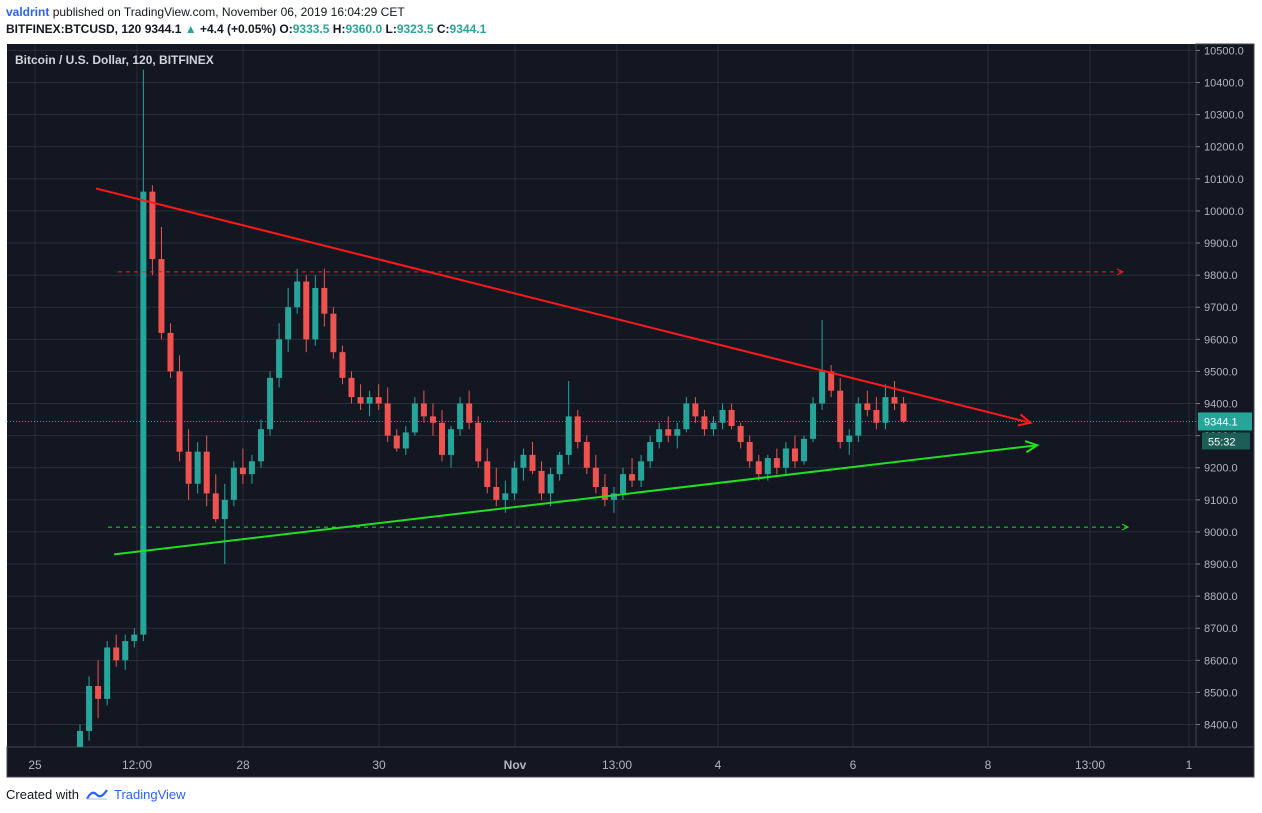 The image size is (1262, 813). I want to click on author-link: valdrint, so click(28, 12).